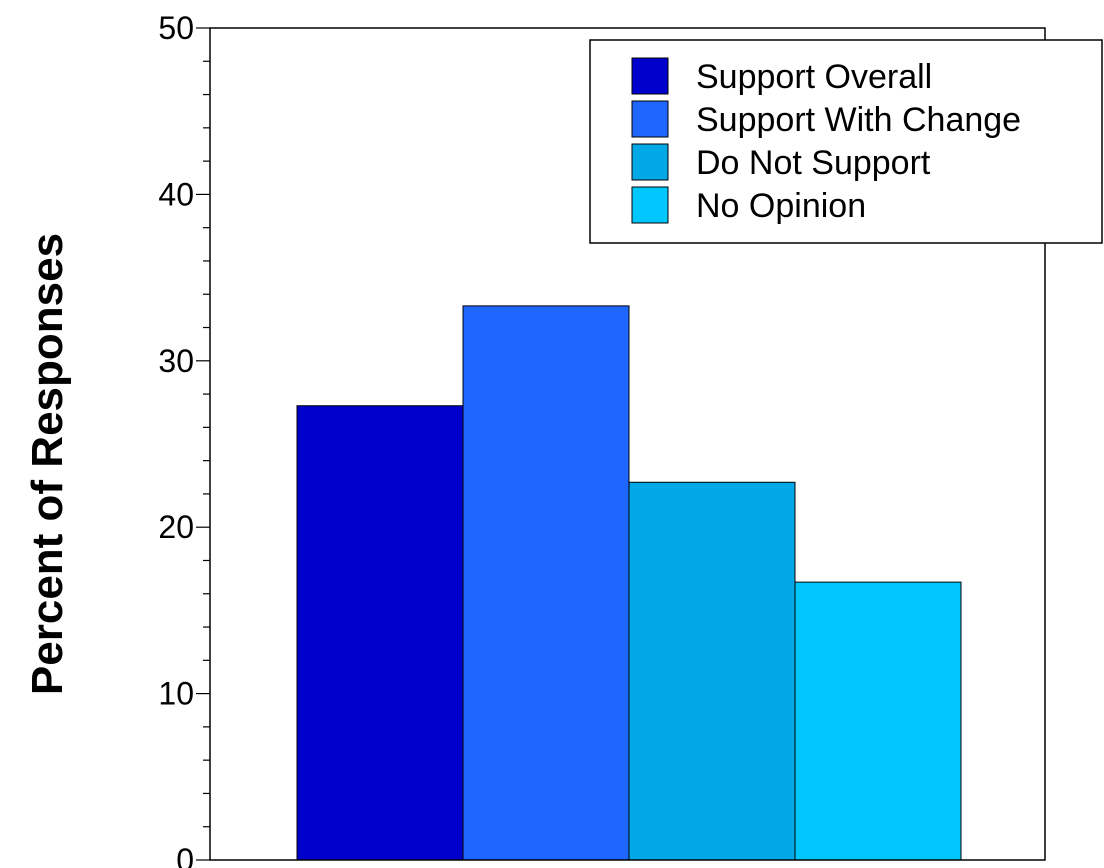  Describe the element at coordinates (184, 439) in the screenshot. I see `y-axis: 0 10 20 30 40 50` at that location.